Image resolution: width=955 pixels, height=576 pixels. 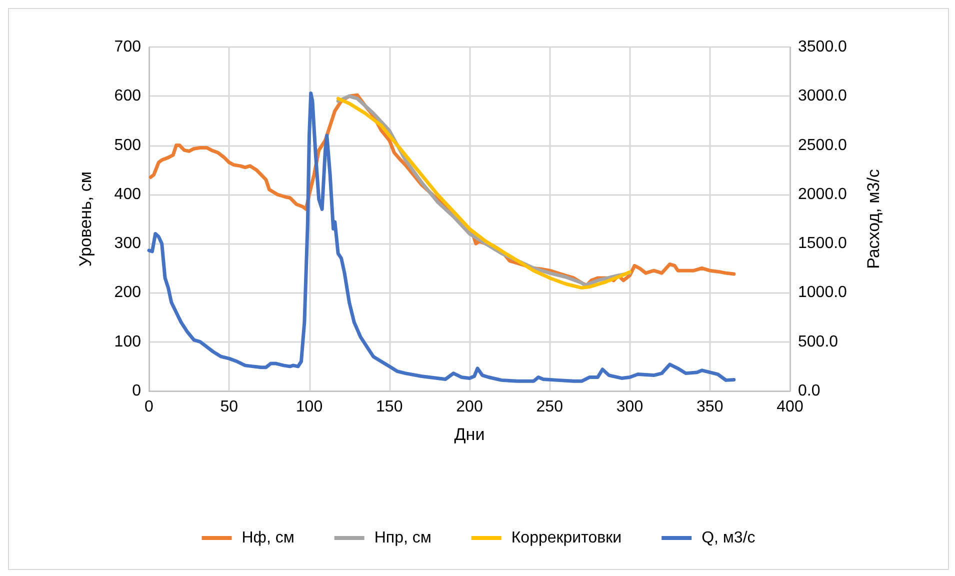 I want to click on y-tick-label: 700, so click(x=128, y=47).